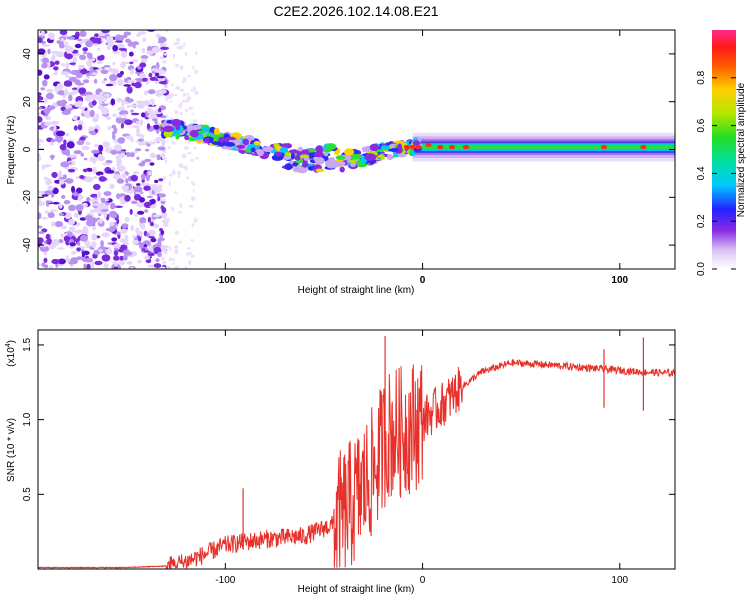 The height and width of the screenshot is (600, 750). What do you see at coordinates (8, 345) in the screenshot?
I see `snr-scale-exponent: 4` at bounding box center [8, 345].